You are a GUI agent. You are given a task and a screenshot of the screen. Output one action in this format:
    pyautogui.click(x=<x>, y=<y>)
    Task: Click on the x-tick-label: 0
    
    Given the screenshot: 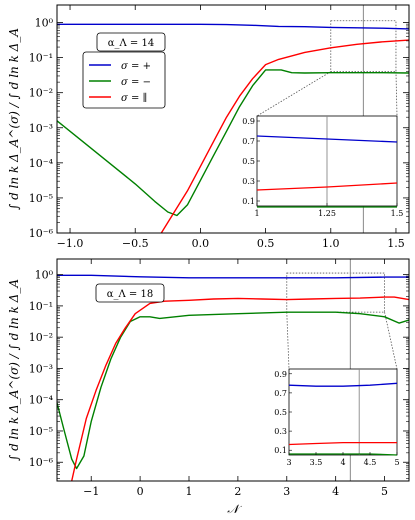 What is the action you would take?
    pyautogui.click(x=140, y=491)
    